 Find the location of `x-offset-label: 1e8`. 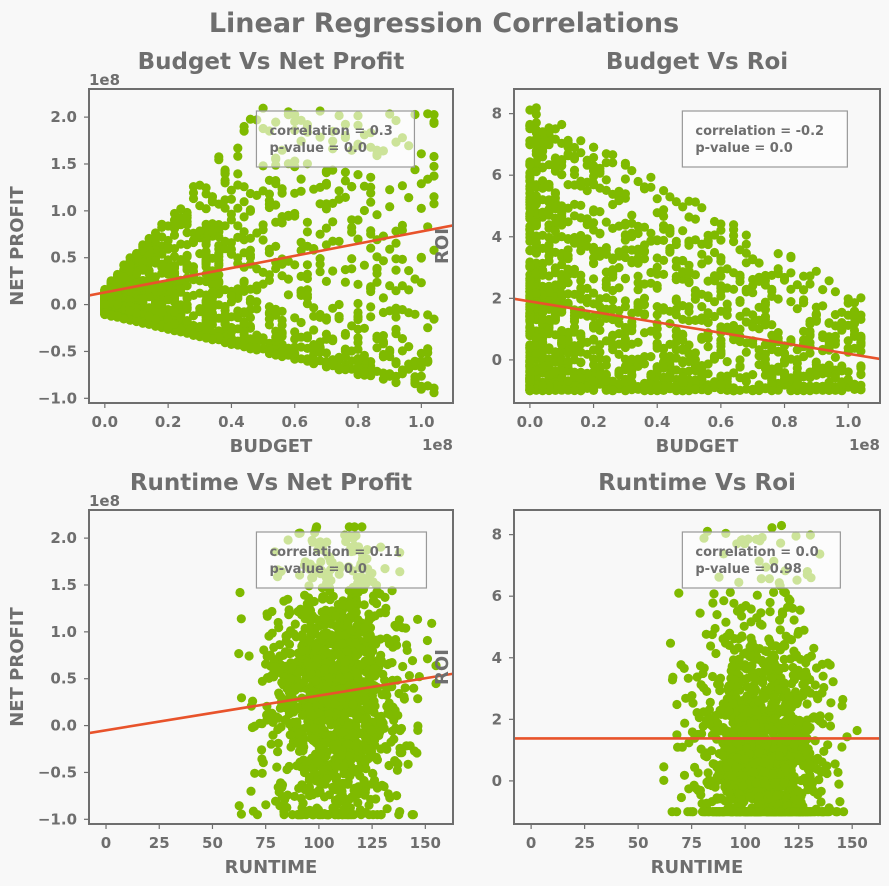

x-offset-label: 1e8 is located at coordinates (864, 445).